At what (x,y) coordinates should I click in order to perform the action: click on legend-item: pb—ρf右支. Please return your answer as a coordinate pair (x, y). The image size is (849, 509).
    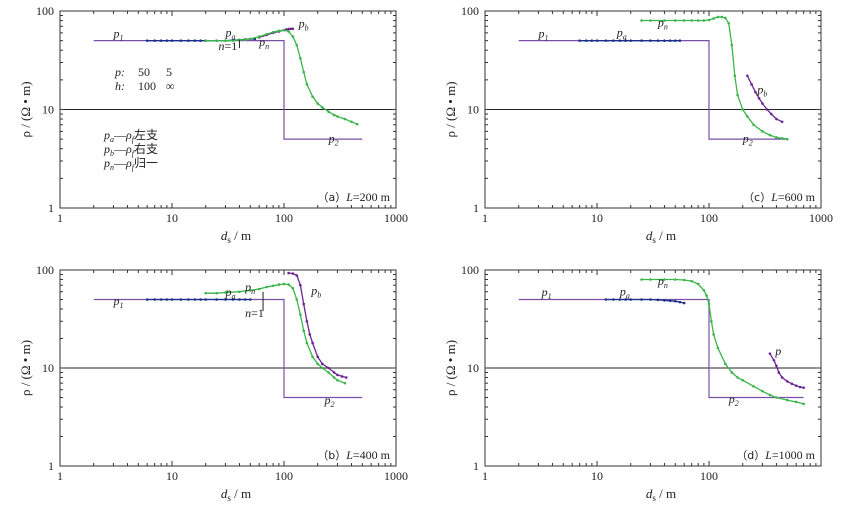
    Looking at the image, I should click on (130, 149).